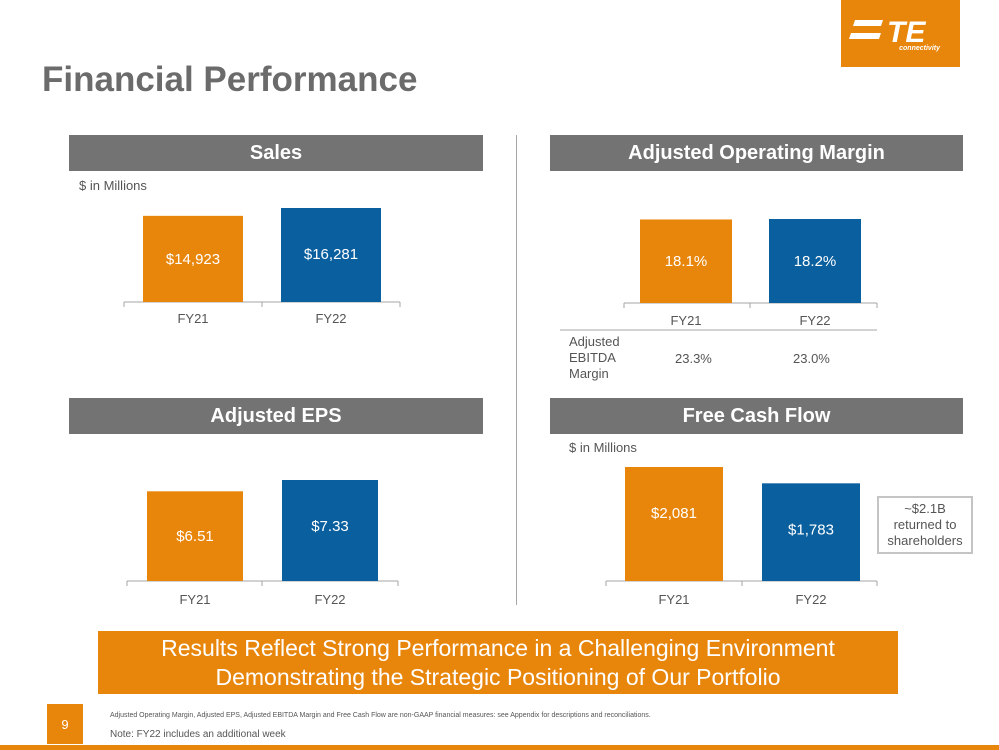 Image resolution: width=999 pixels, height=750 pixels. What do you see at coordinates (499, 747) in the screenshot?
I see `bottom-rule` at bounding box center [499, 747].